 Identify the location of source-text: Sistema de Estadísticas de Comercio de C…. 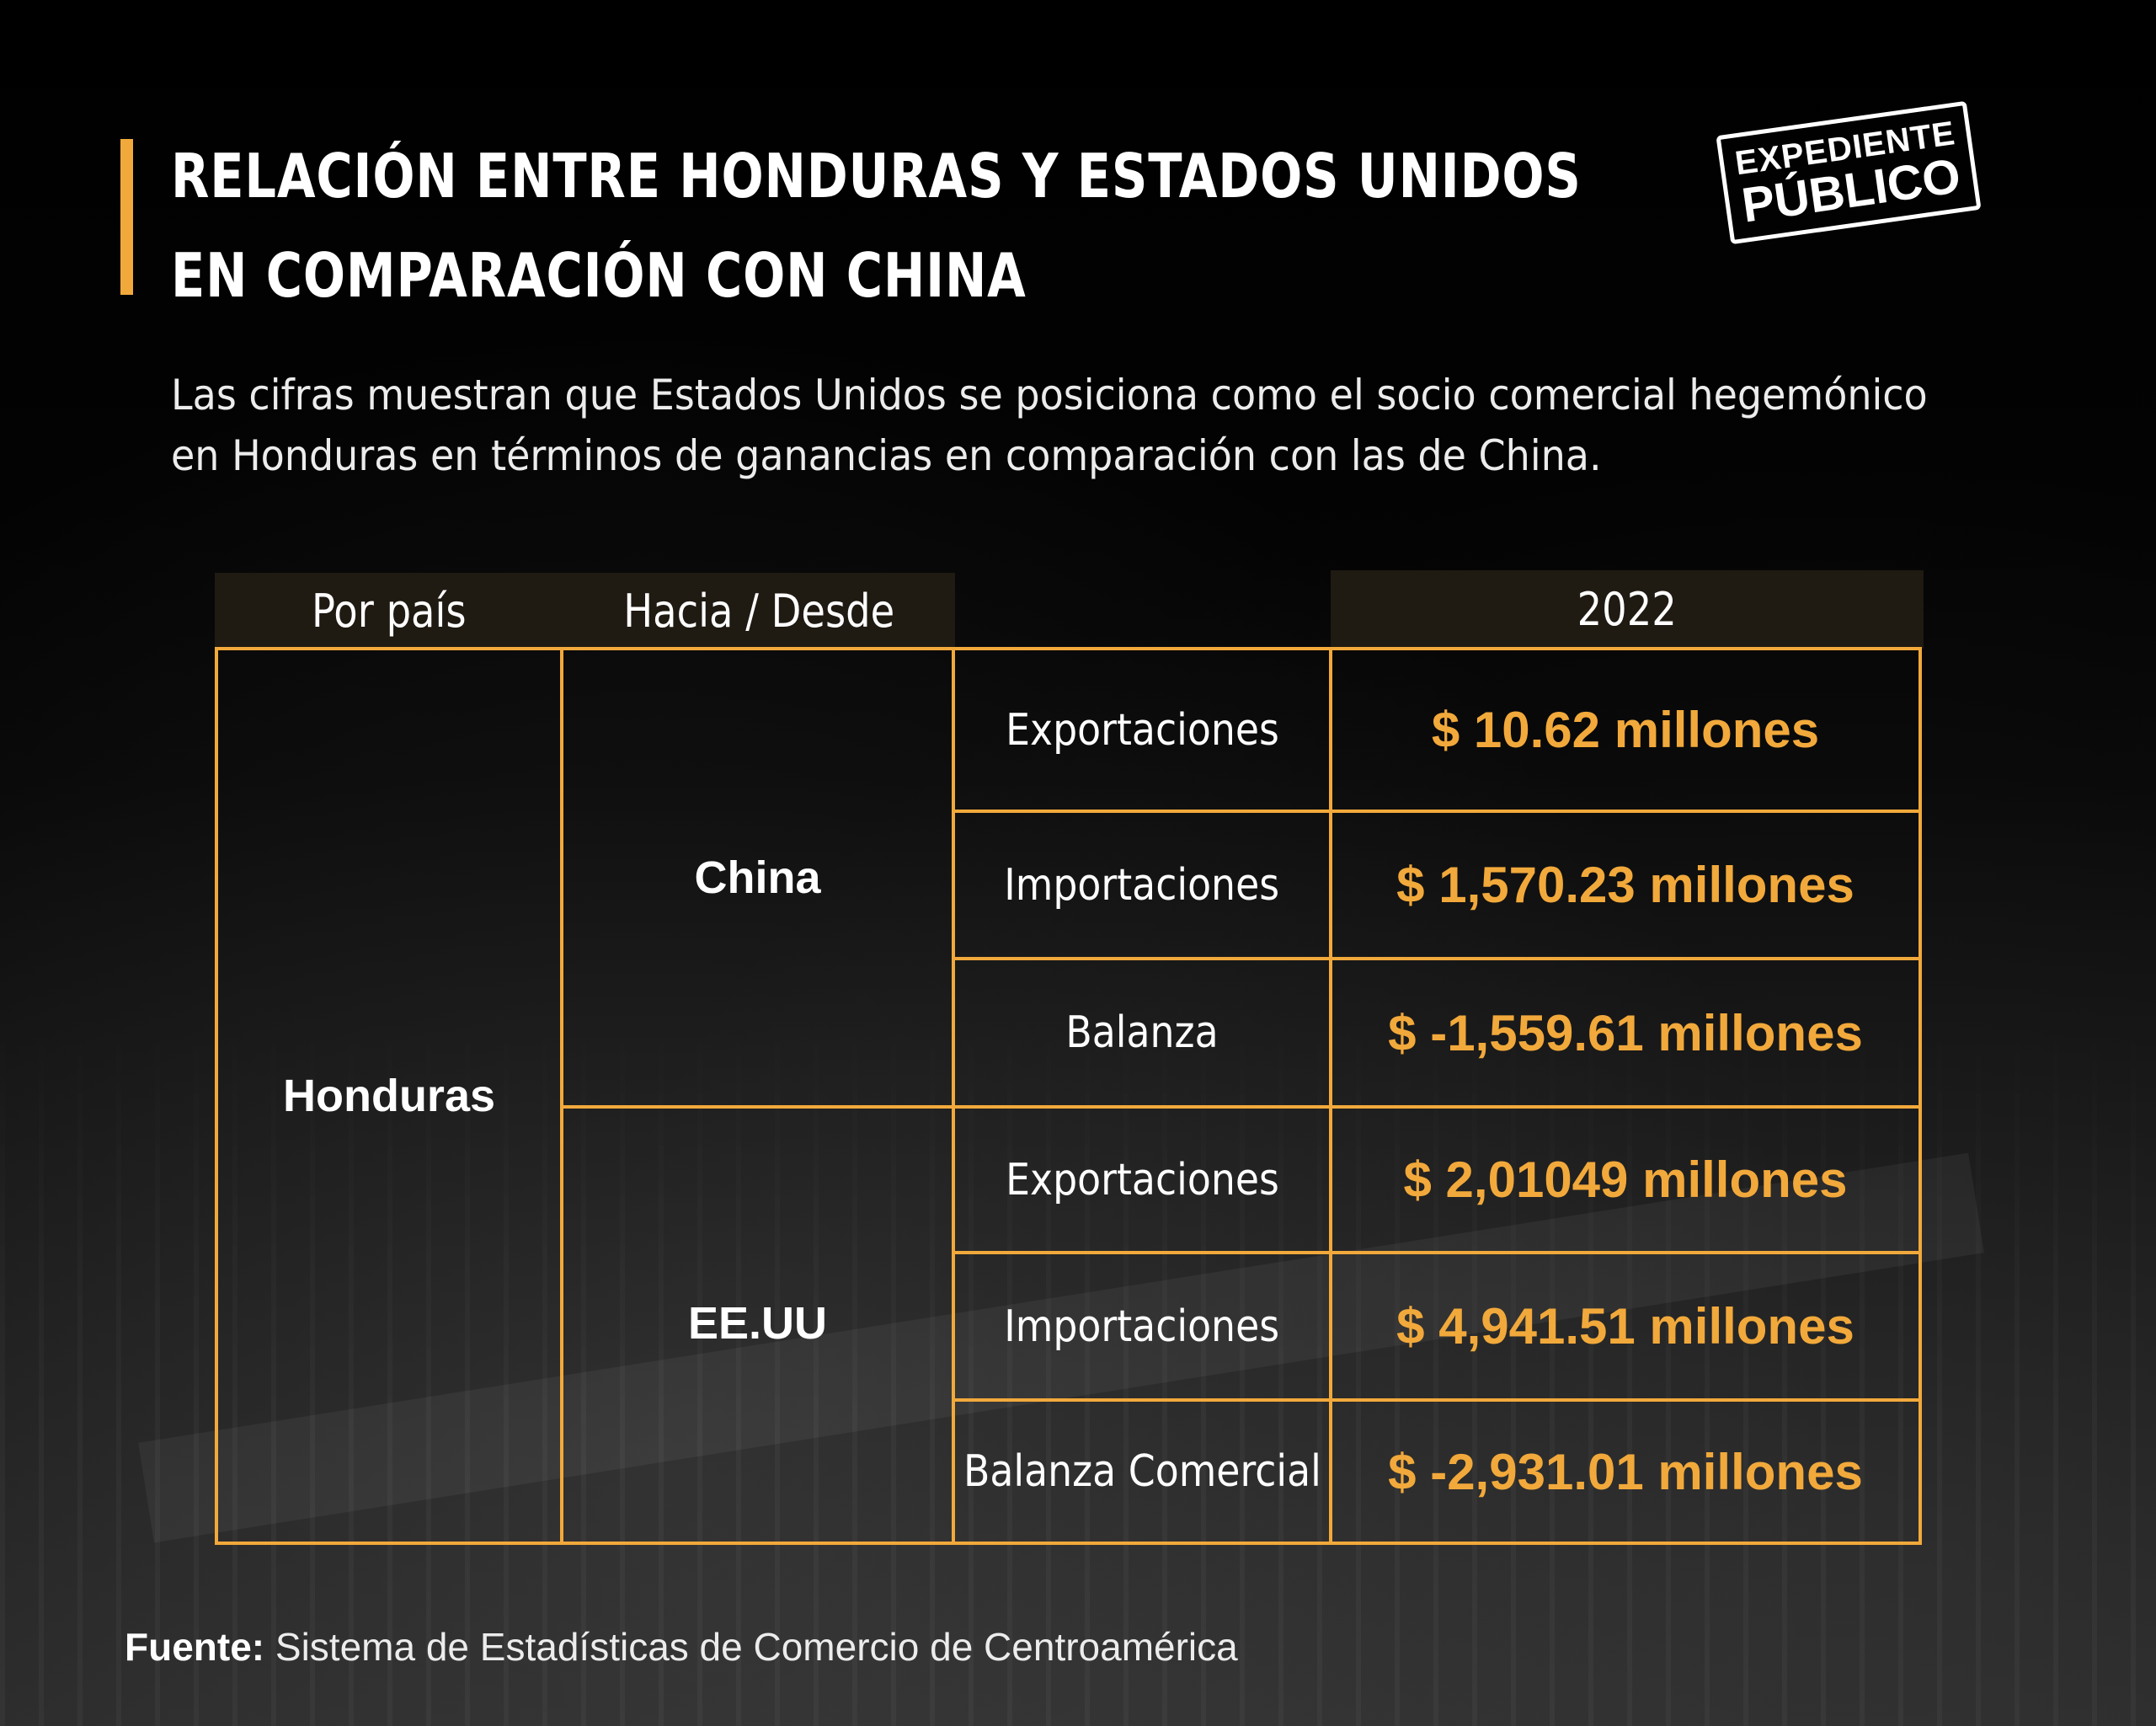
(751, 1647).